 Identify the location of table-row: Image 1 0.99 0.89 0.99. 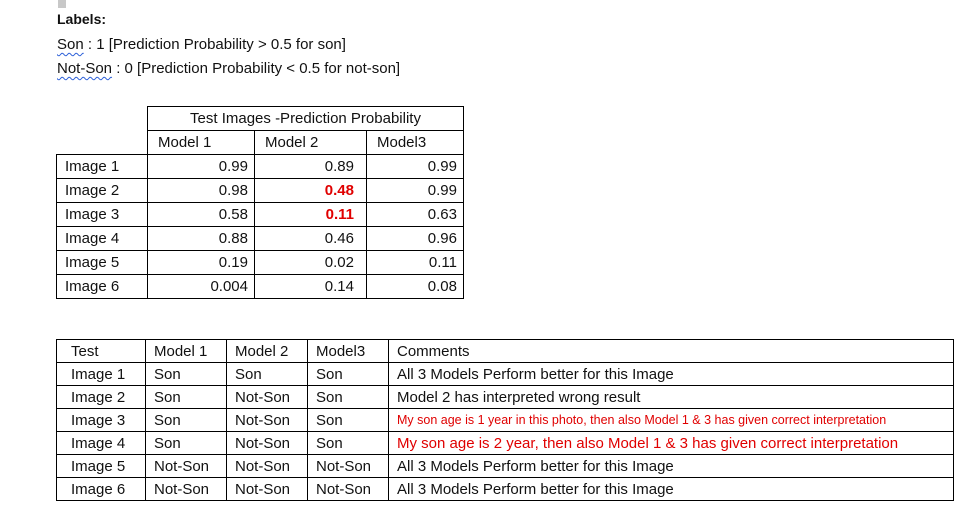
(260, 166).